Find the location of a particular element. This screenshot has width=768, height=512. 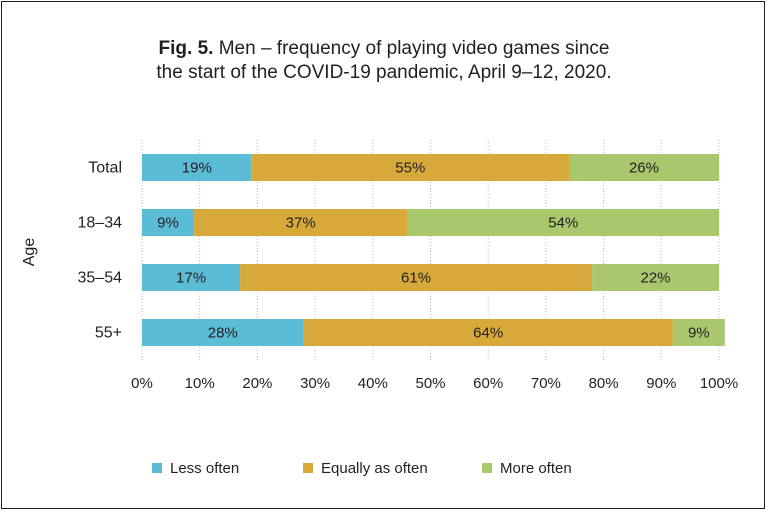

legend-more-often: More often is located at coordinates (527, 468).